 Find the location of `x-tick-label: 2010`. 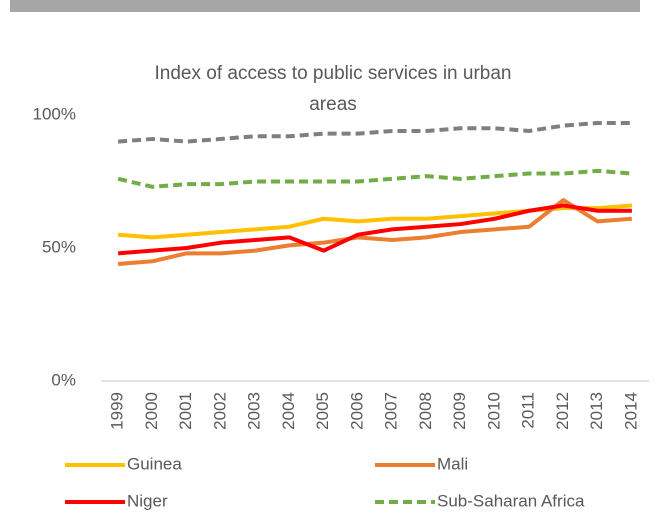

x-tick-label: 2010 is located at coordinates (493, 411).